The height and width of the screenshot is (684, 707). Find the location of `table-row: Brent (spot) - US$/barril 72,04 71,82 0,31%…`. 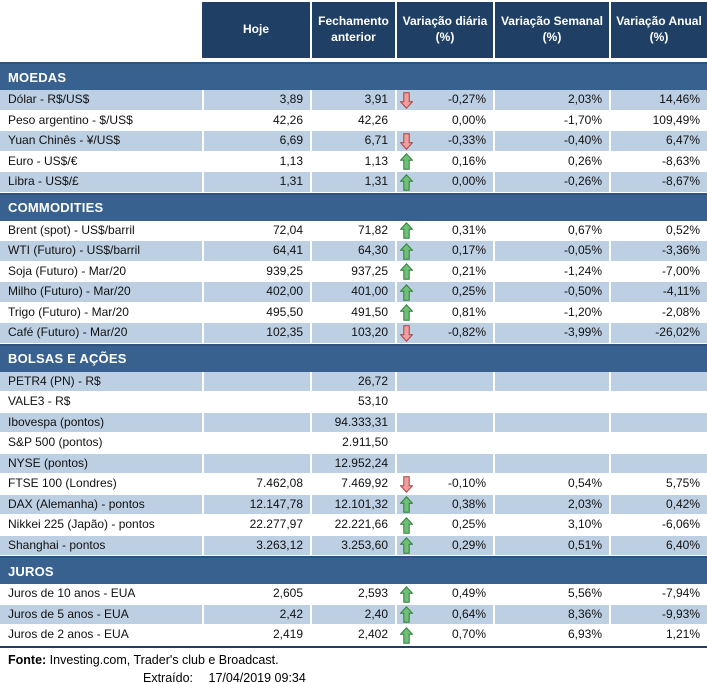

table-row: Brent (spot) - US$/barril 72,04 71,82 0,31%… is located at coordinates (353, 230).